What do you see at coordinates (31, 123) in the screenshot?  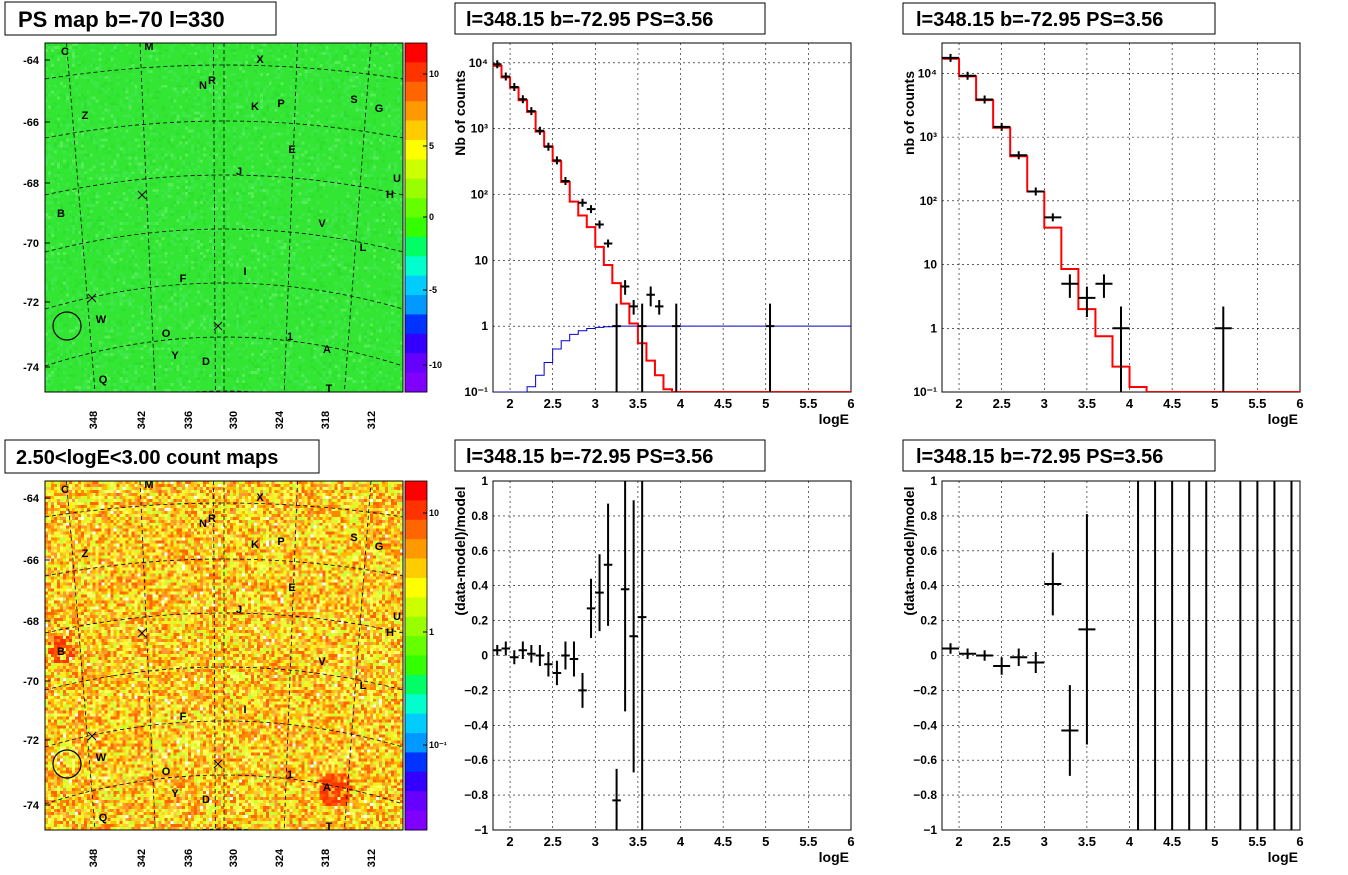 I see `map-y-tick-label: -66` at bounding box center [31, 123].